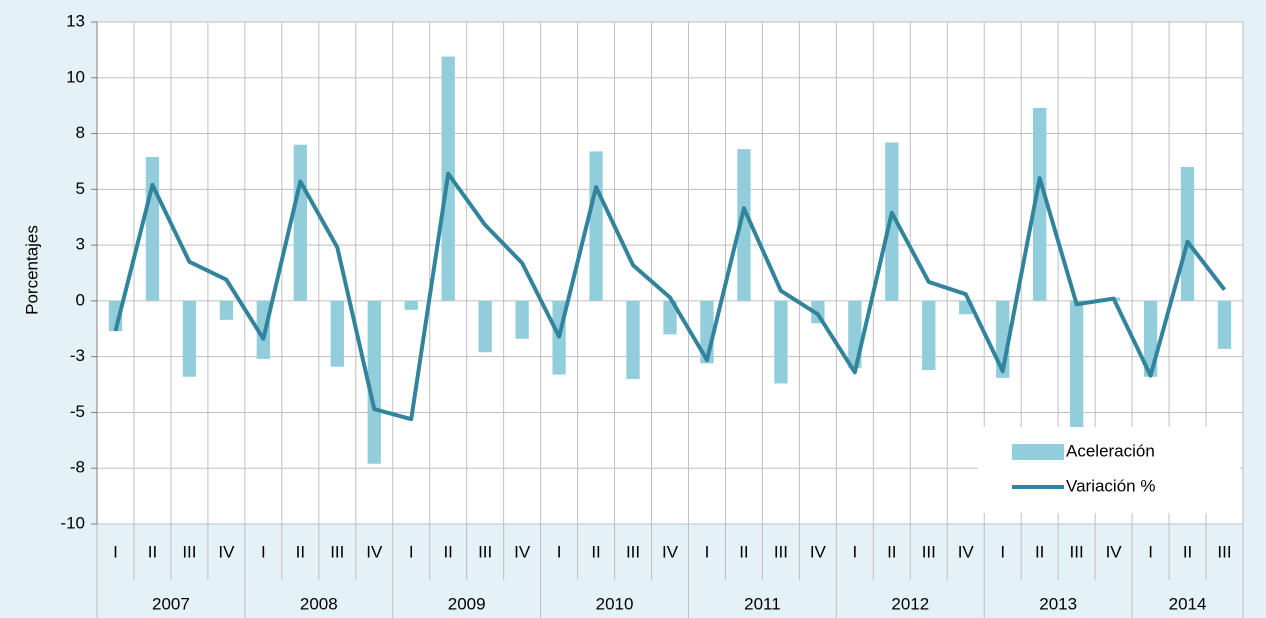  What do you see at coordinates (77, 411) in the screenshot?
I see `y-tick-label: -5` at bounding box center [77, 411].